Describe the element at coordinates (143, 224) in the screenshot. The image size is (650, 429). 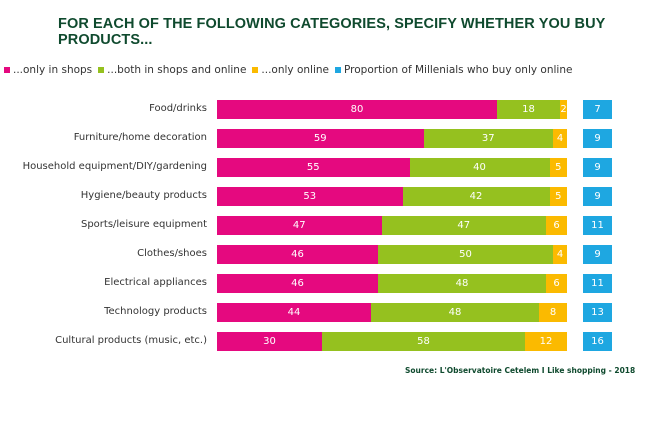
I see `category-label: Sports/leisure equipment` at that location.